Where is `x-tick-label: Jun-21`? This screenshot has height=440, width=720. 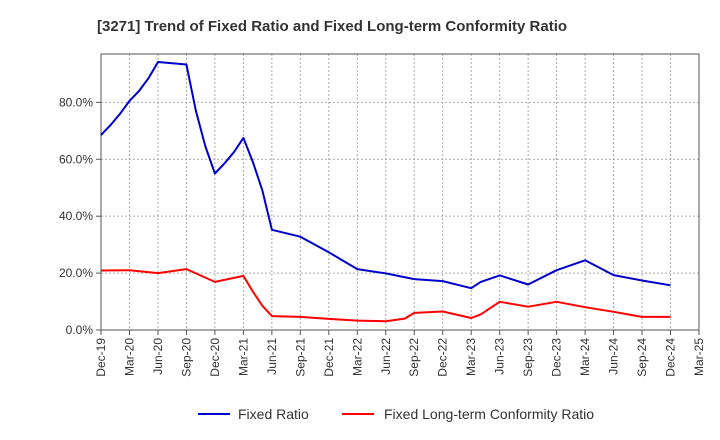
x-tick-label: Jun-21 is located at coordinates (272, 356).